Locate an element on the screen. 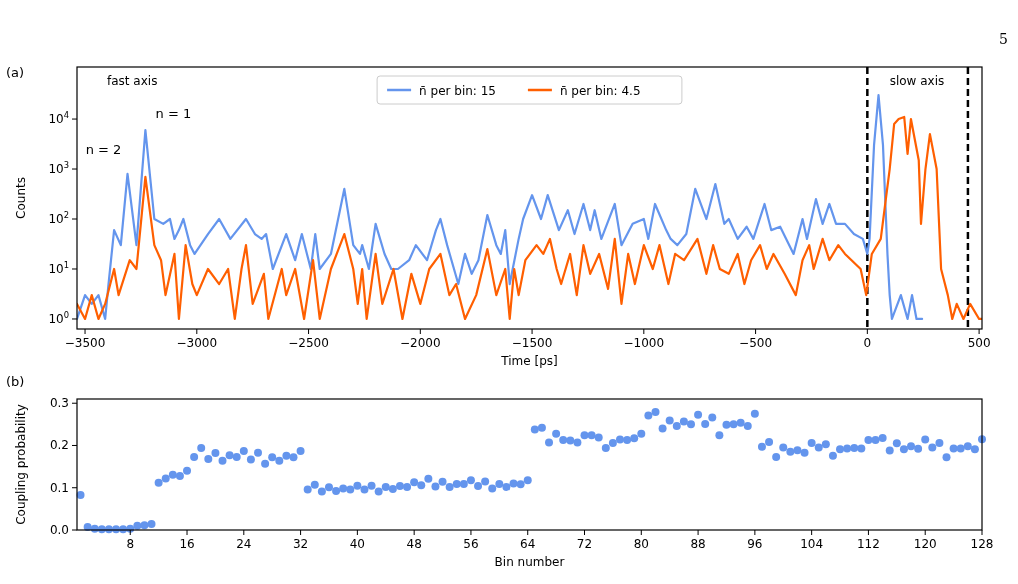 The image size is (1018, 584). annotation: n = 2 is located at coordinates (103, 149).